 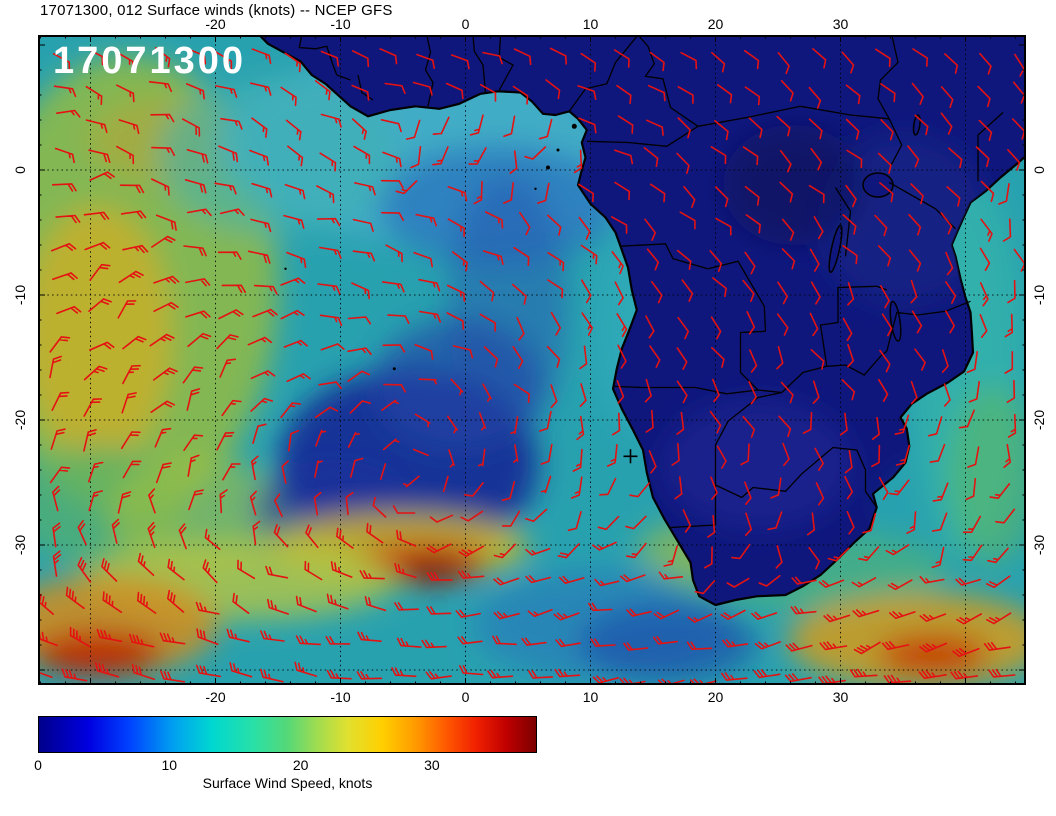 I want to click on colorbar-tick-label: 0, so click(x=38, y=765).